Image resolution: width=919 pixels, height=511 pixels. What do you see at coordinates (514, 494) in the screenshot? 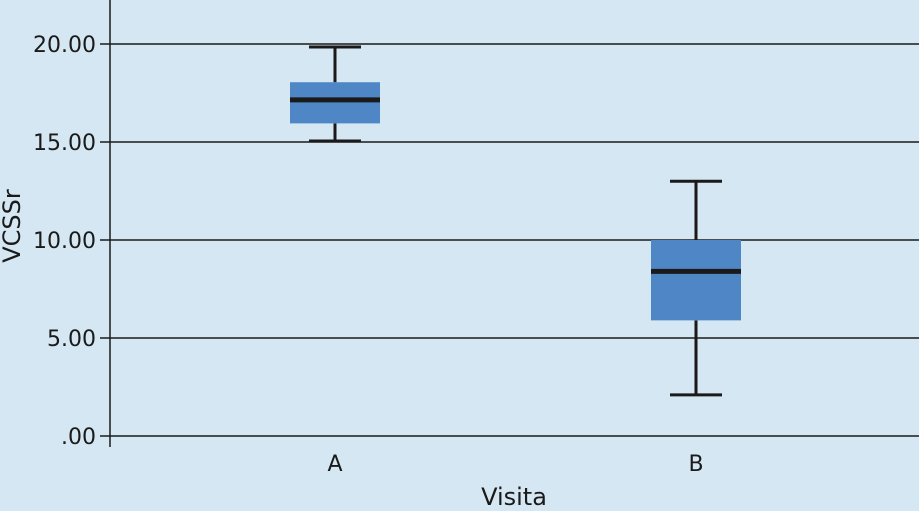
I see `x-axis-title: Visita` at bounding box center [514, 494].